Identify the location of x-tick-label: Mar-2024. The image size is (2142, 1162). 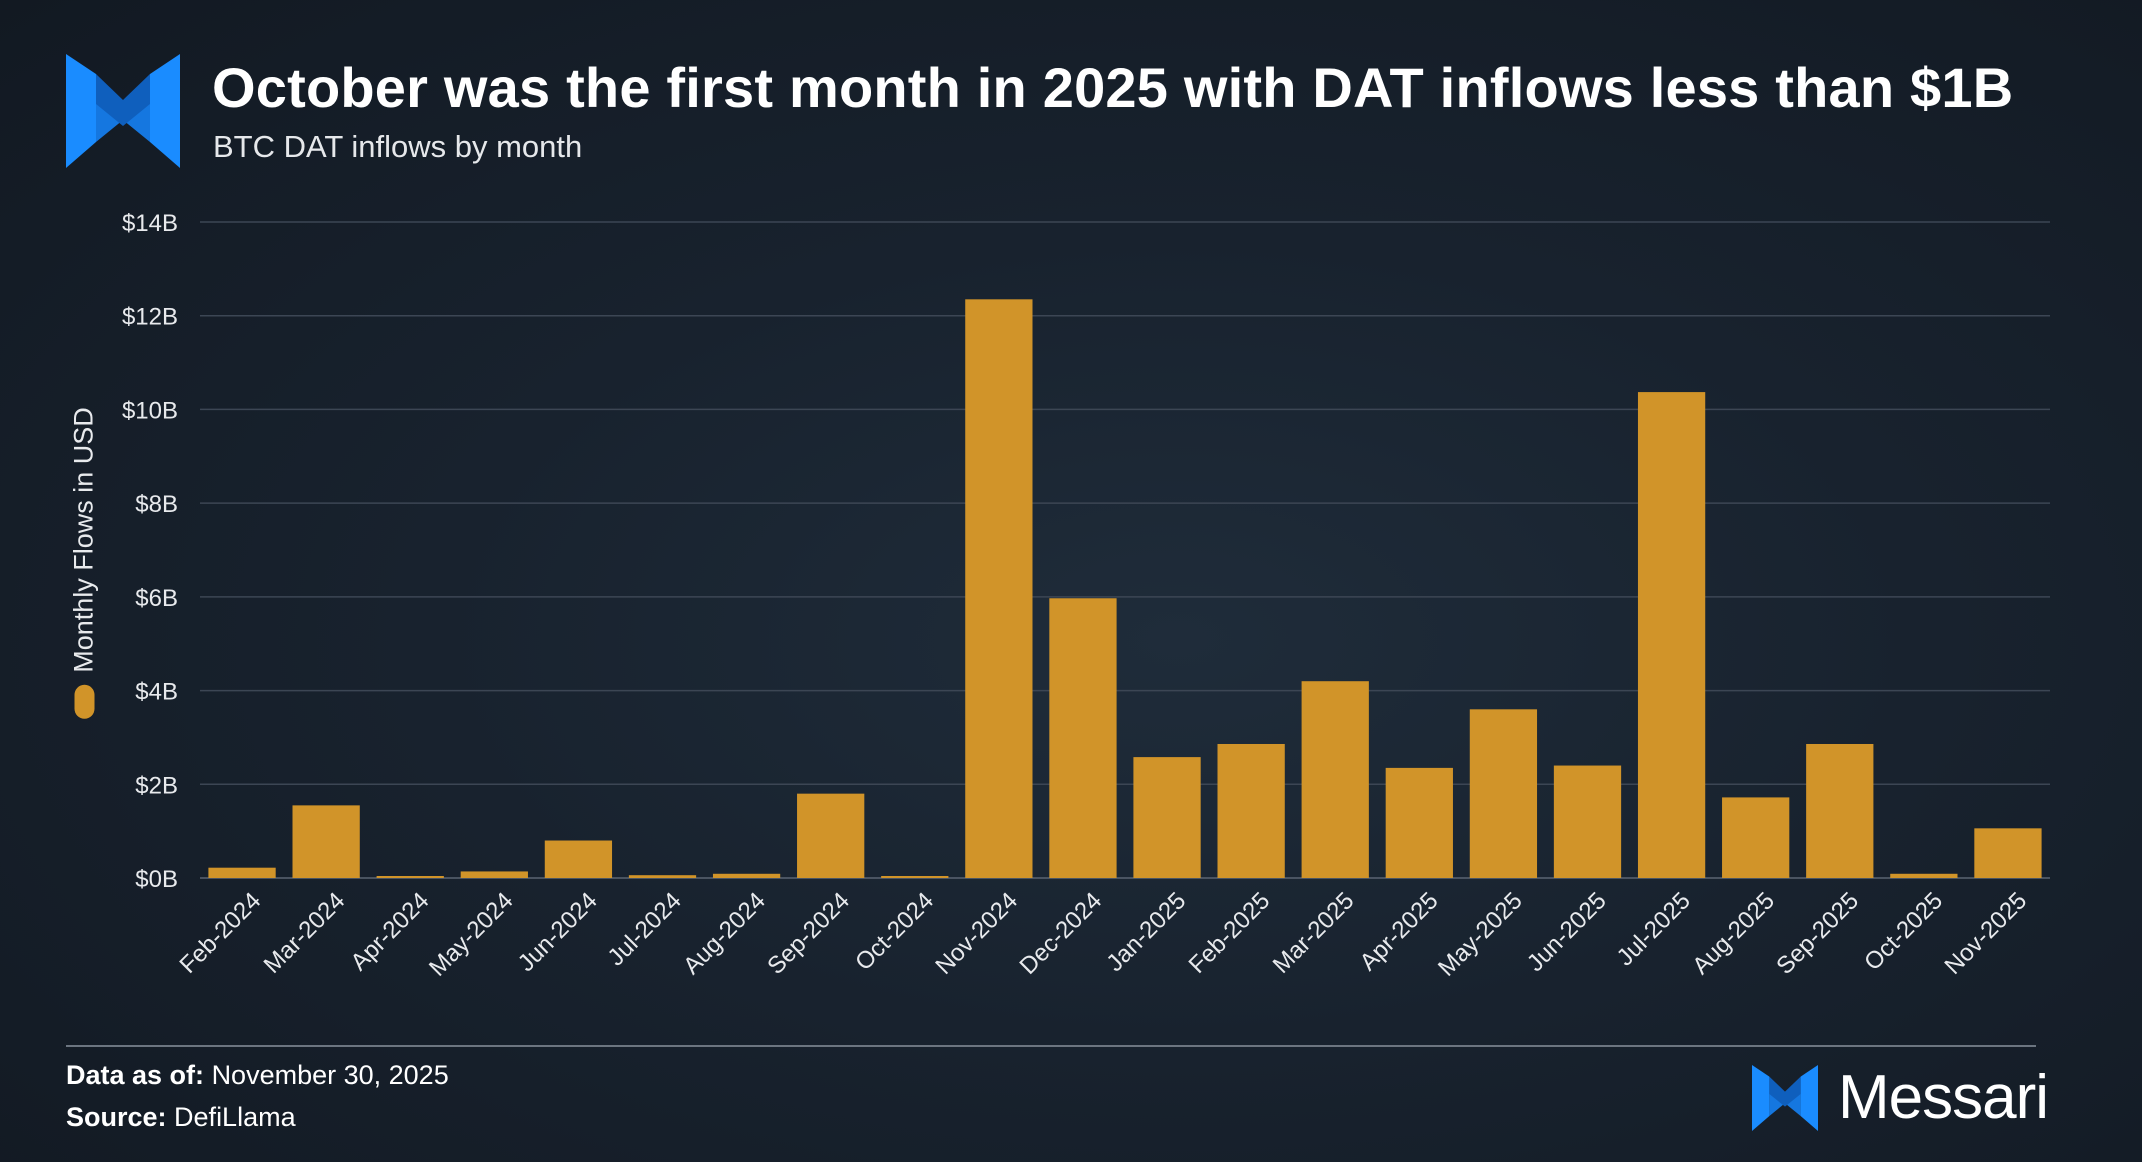
(305, 933).